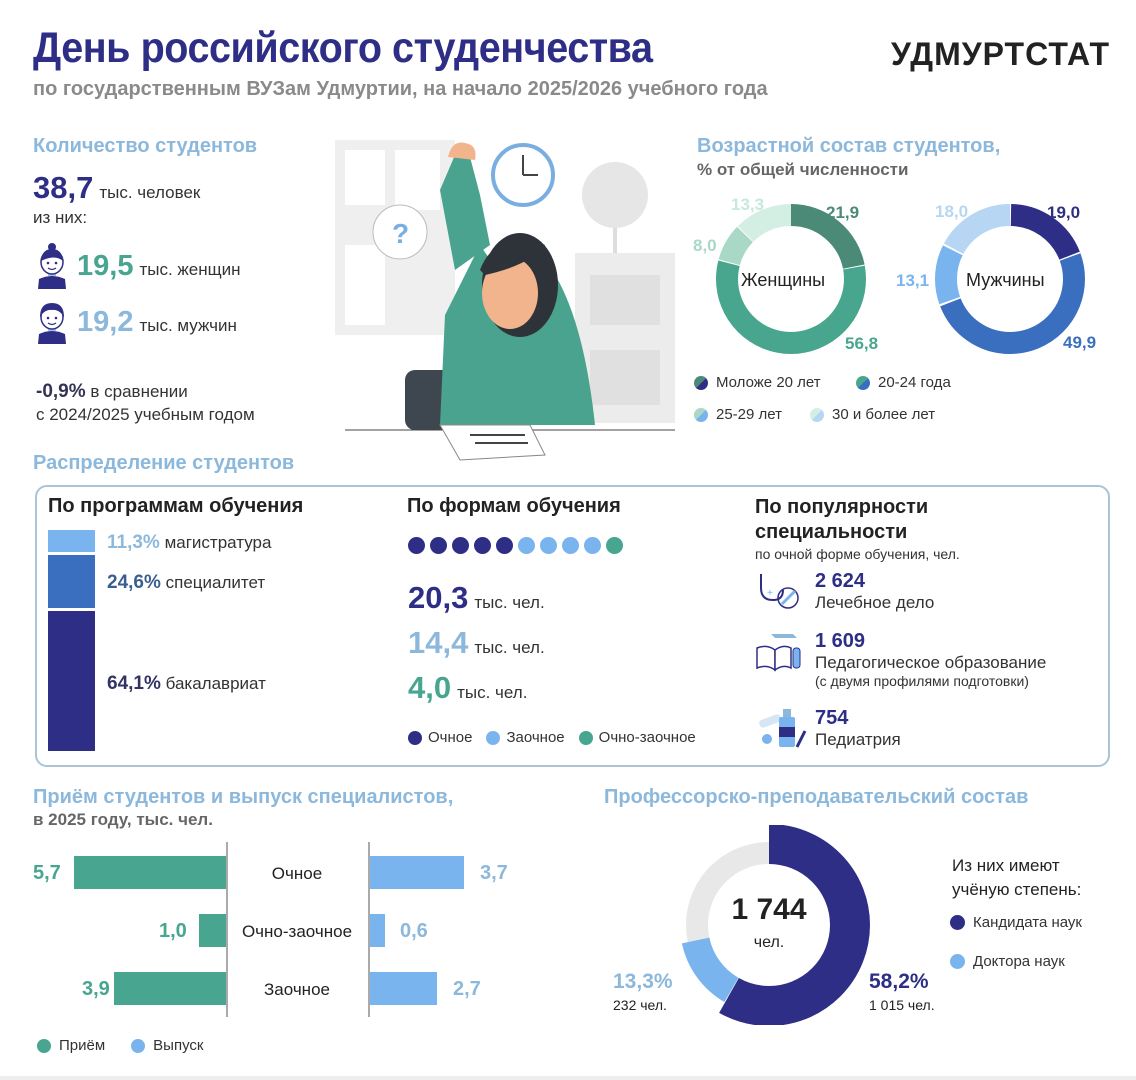 This screenshot has height=1080, width=1136. I want to click on students-count-title: Количество студентов, so click(145, 146).